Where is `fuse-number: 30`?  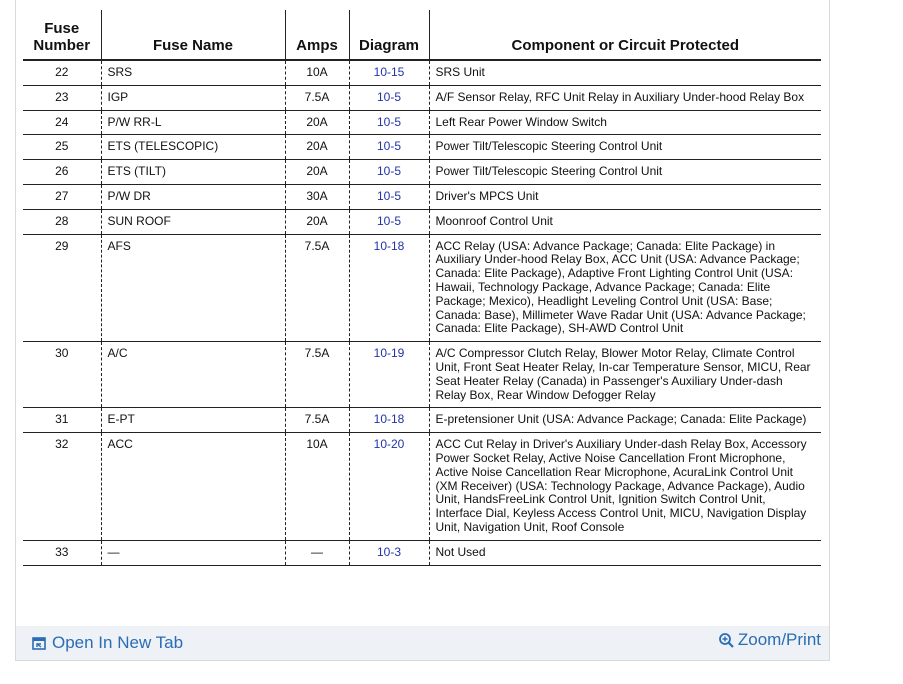 fuse-number: 30 is located at coordinates (62, 375).